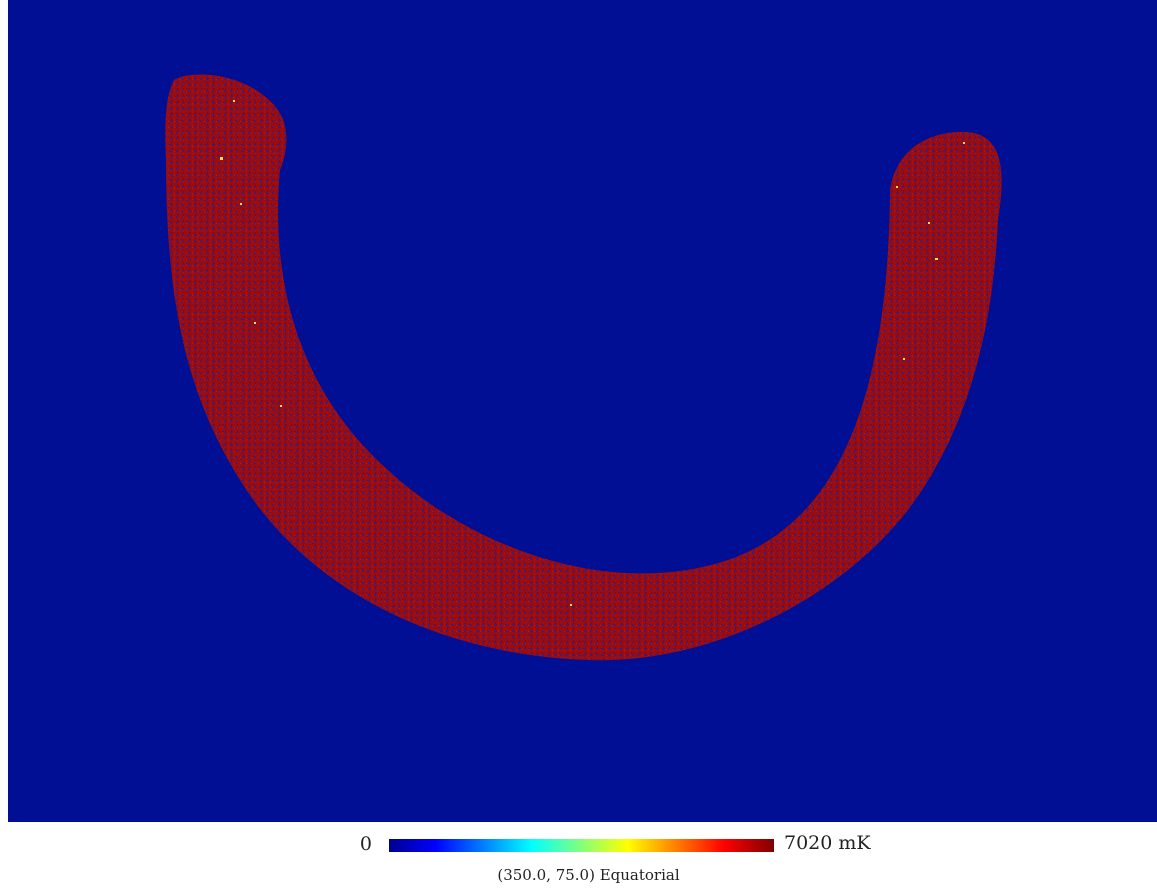 Image resolution: width=1157 pixels, height=893 pixels. I want to click on colorbar-min-label: 0, so click(365, 844).